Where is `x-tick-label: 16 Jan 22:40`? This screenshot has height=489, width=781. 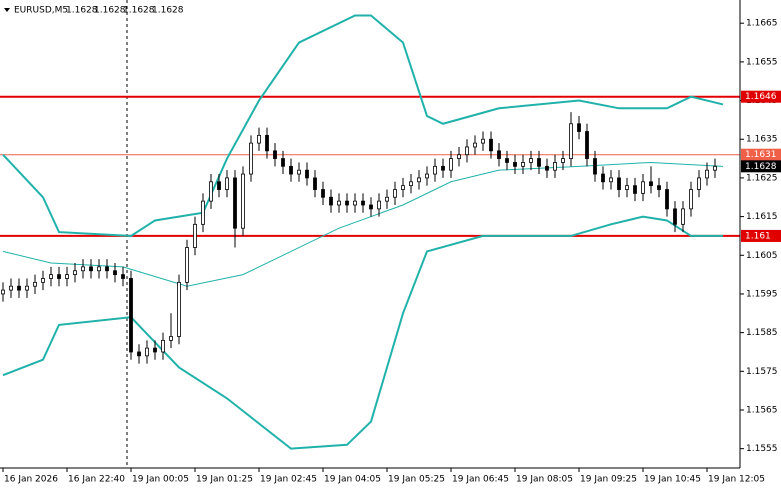
x-tick-label: 16 Jan 22:40 is located at coordinates (96, 480).